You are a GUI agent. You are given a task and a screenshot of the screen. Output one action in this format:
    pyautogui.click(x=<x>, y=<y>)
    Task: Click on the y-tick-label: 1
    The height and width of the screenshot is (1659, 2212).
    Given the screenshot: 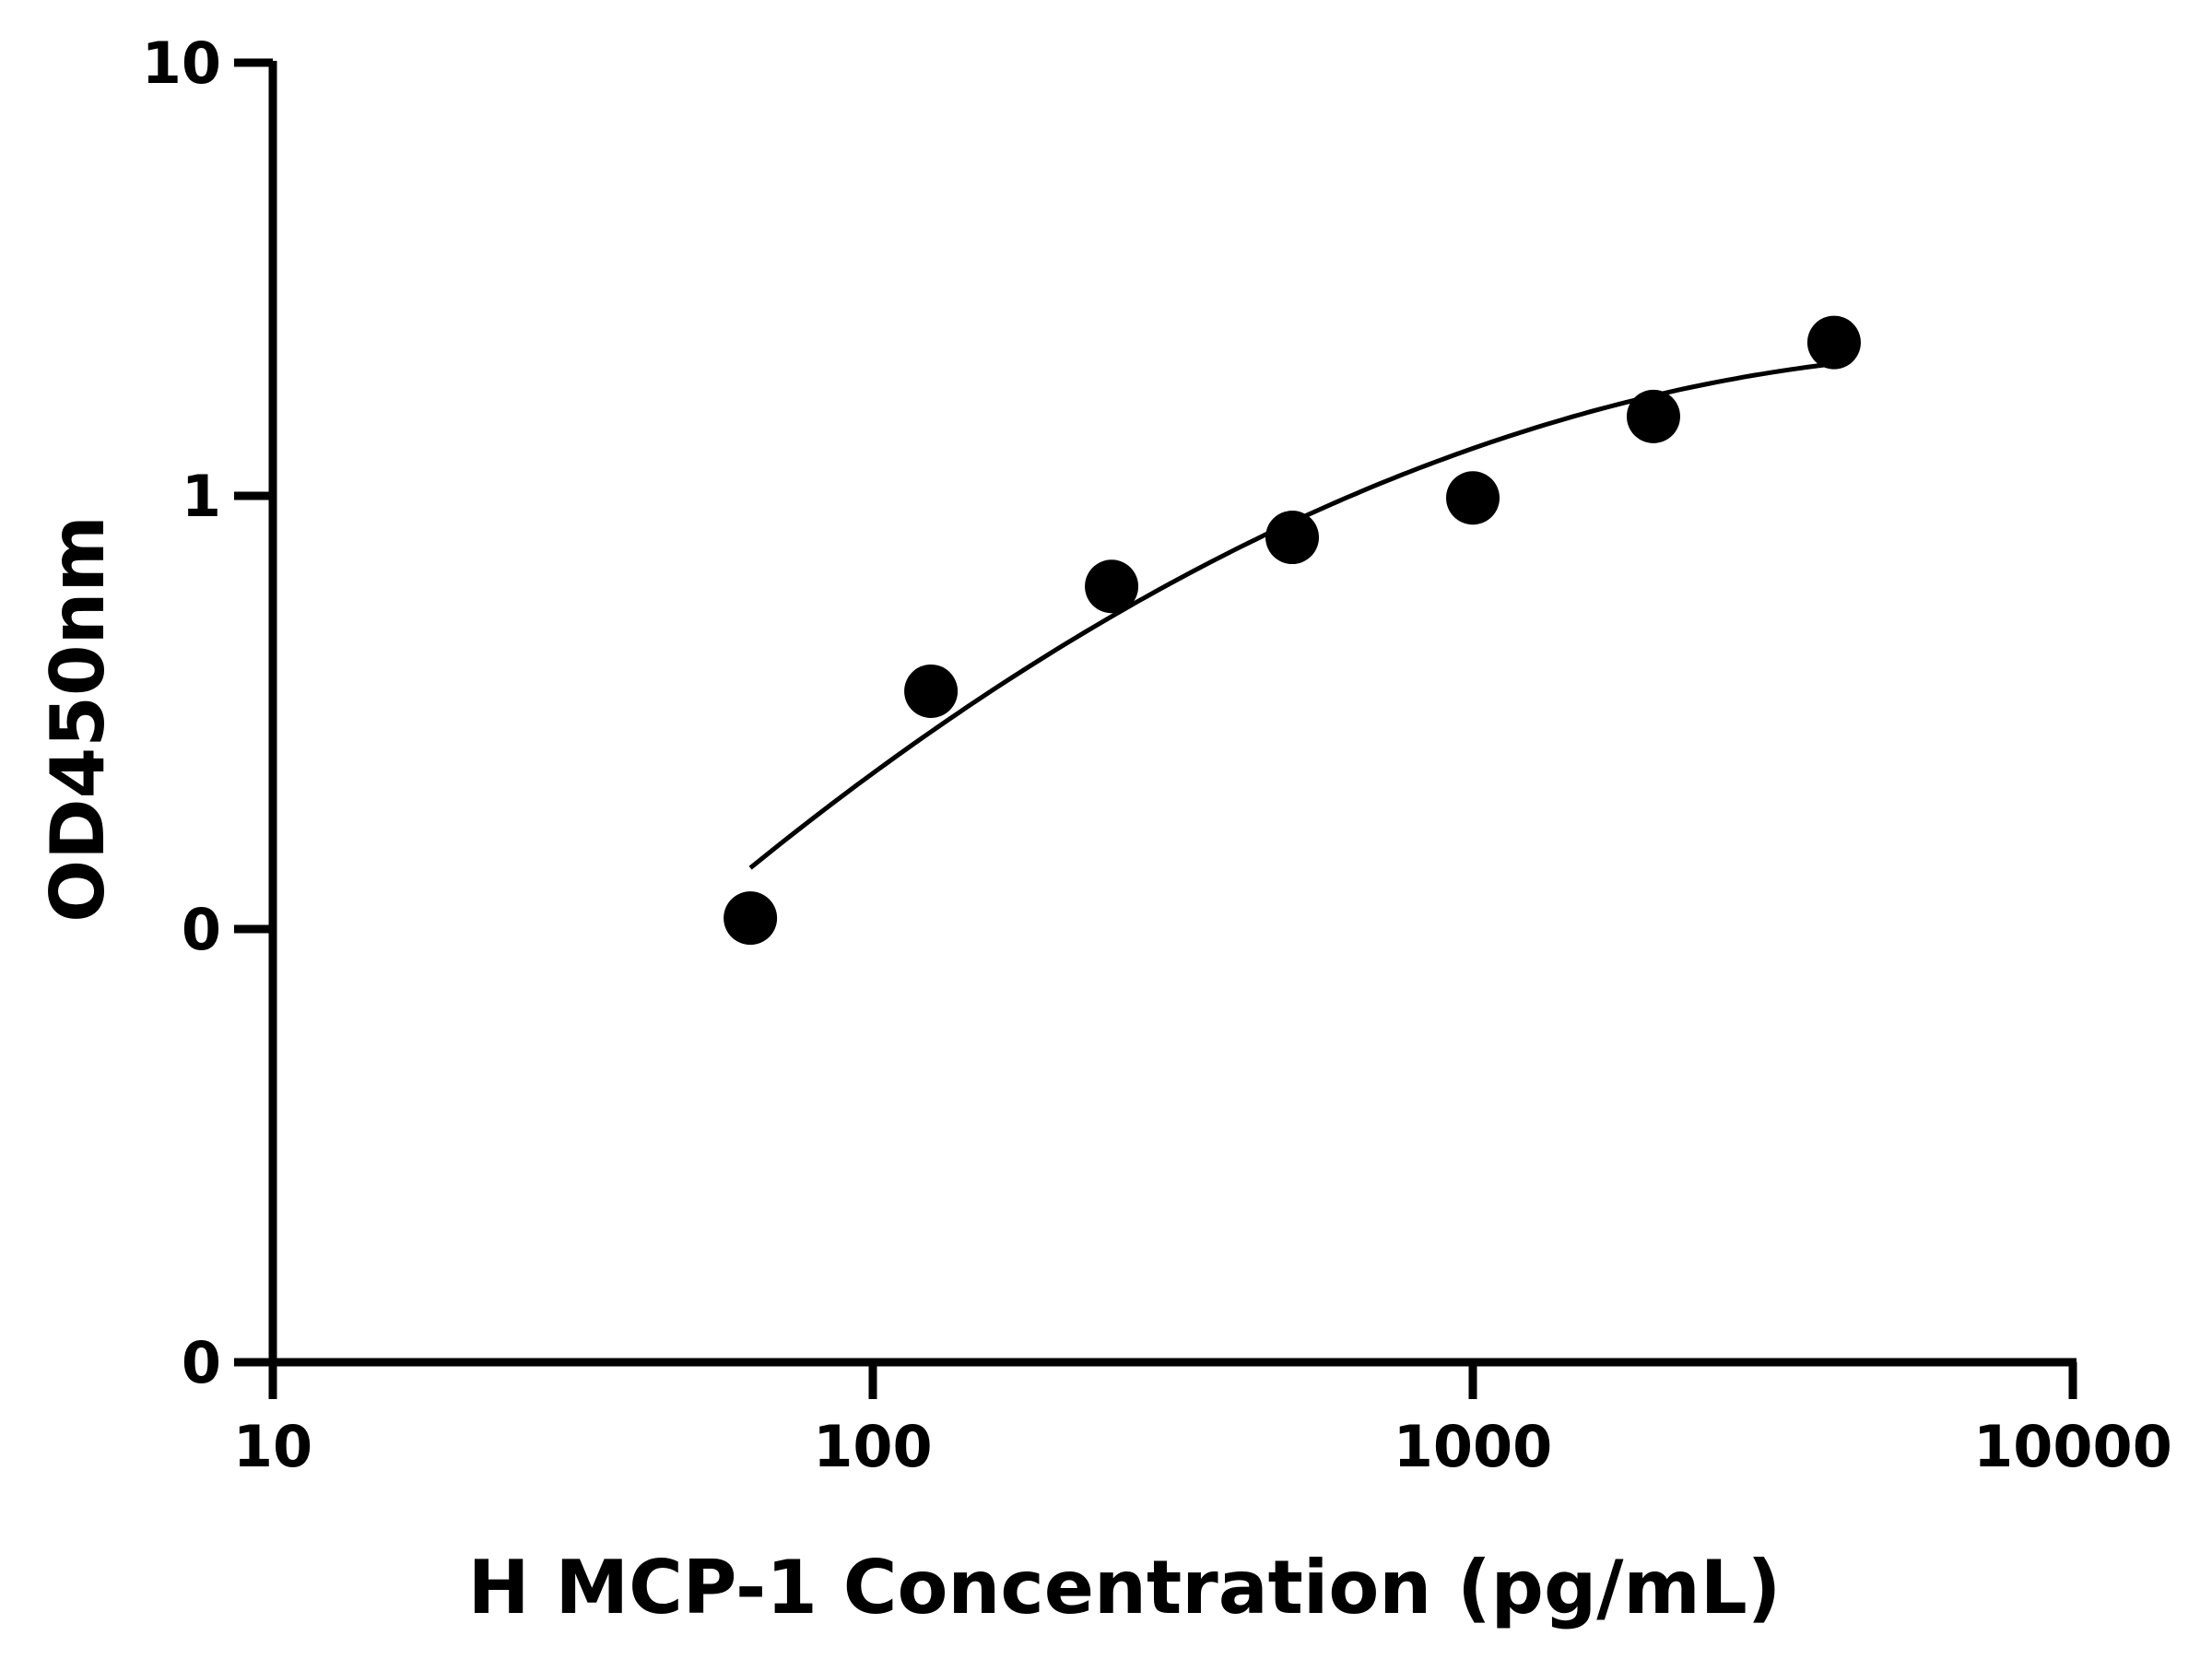 What is the action you would take?
    pyautogui.click(x=201, y=496)
    